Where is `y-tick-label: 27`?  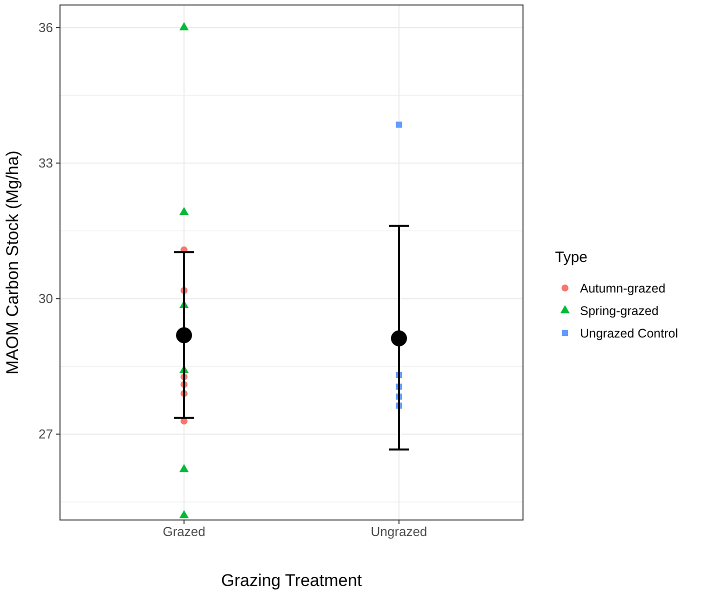
y-tick-label: 27 is located at coordinates (45, 434).